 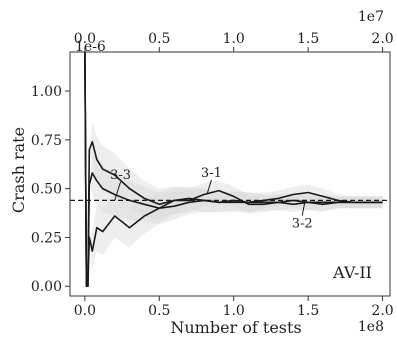 What do you see at coordinates (308, 39) in the screenshot?
I see `top-x-tick-label: 1.5` at bounding box center [308, 39].